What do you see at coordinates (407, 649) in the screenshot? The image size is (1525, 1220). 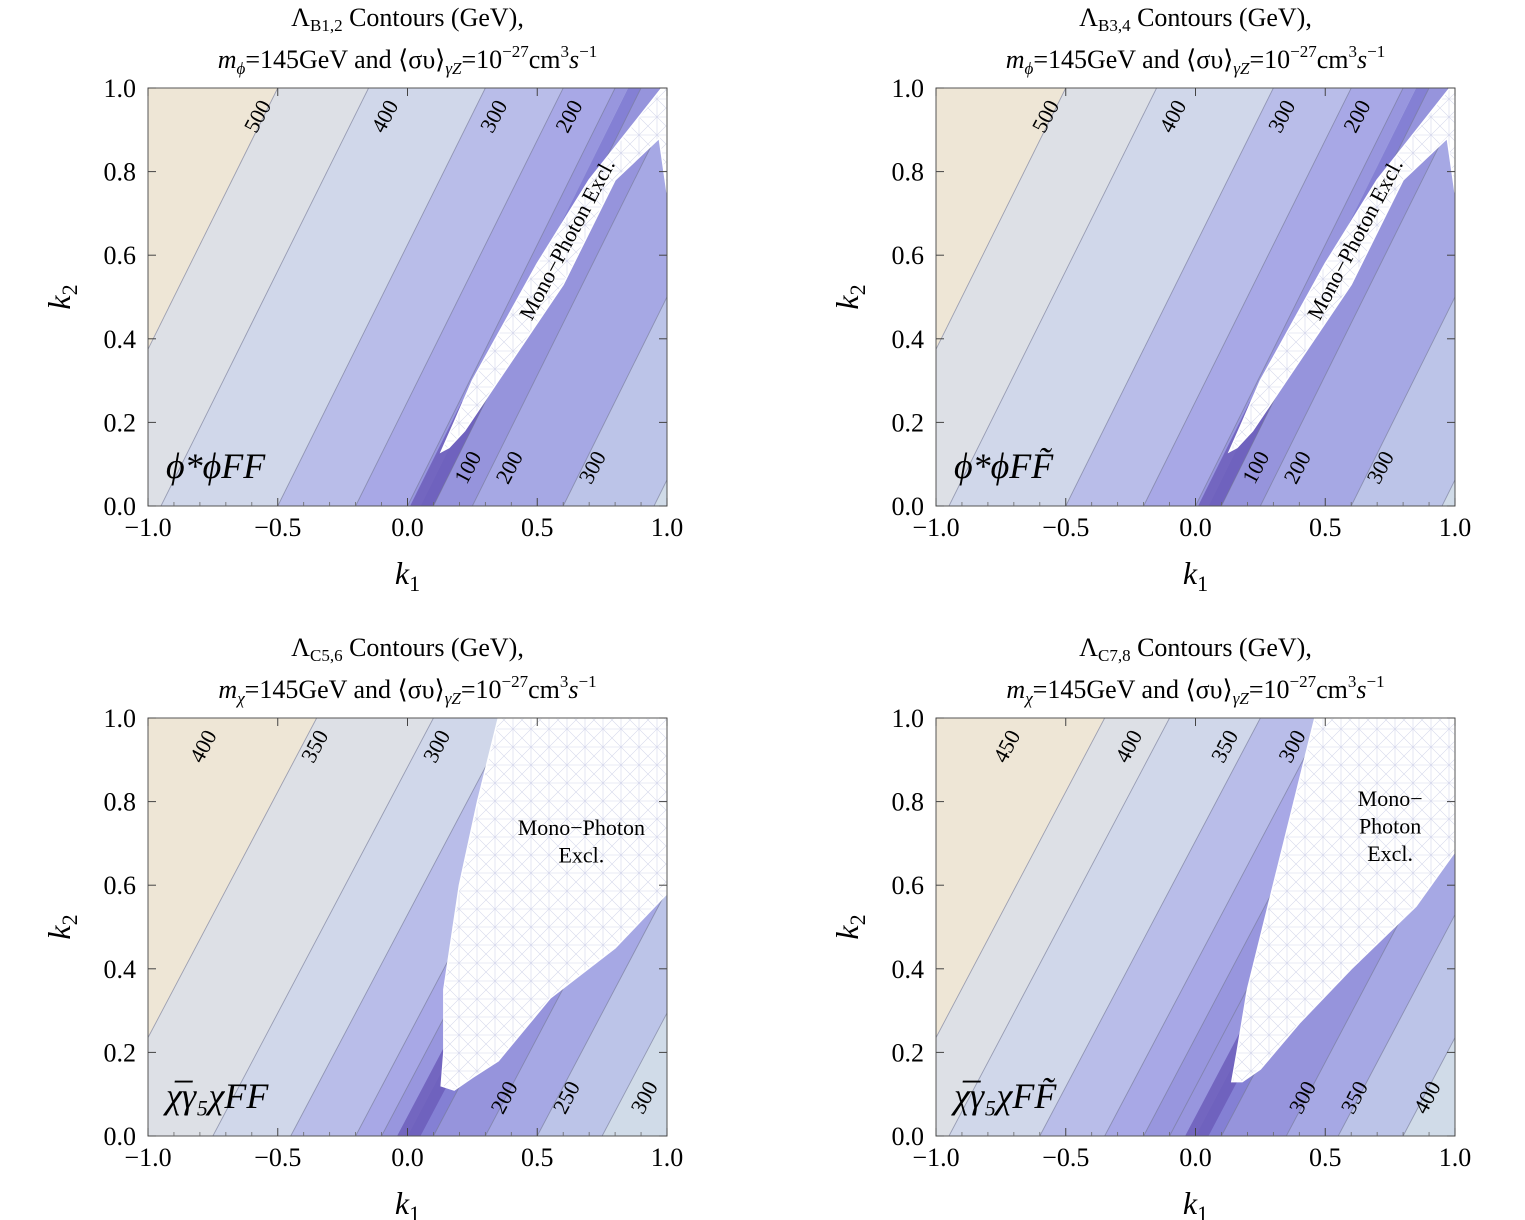 I see `chart-title: ΛC5,6 Contours (GeV),` at bounding box center [407, 649].